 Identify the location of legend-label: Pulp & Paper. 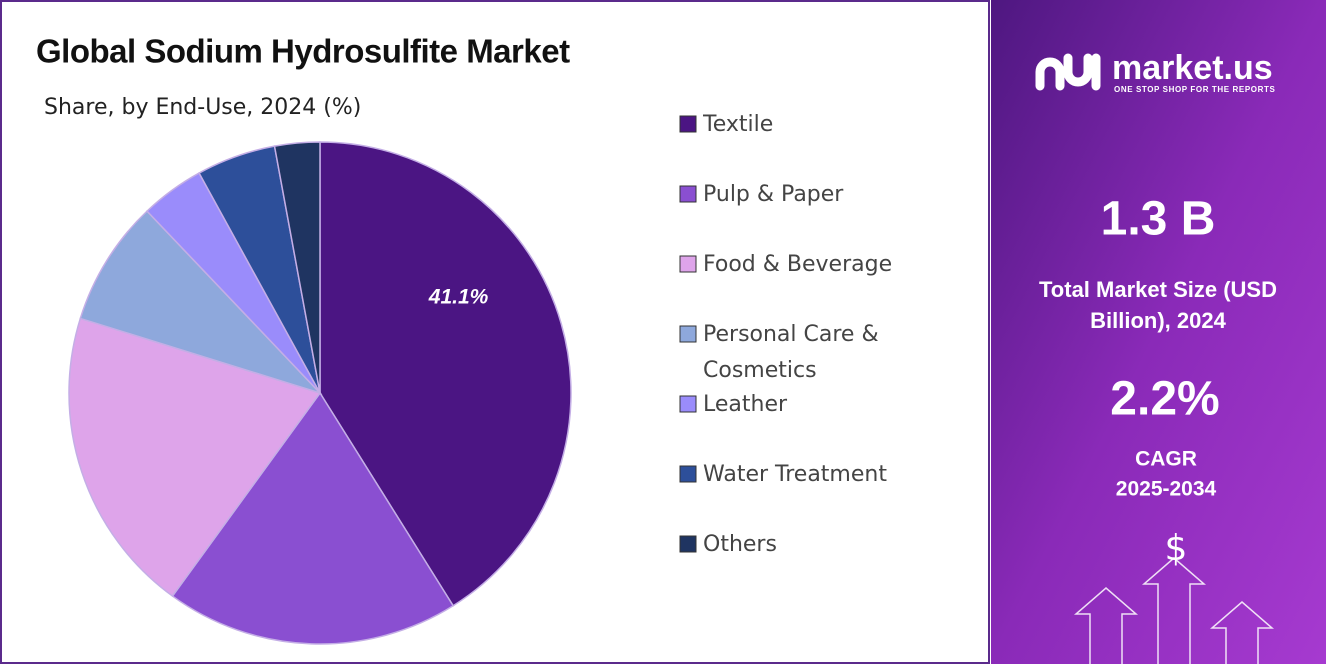
(773, 194).